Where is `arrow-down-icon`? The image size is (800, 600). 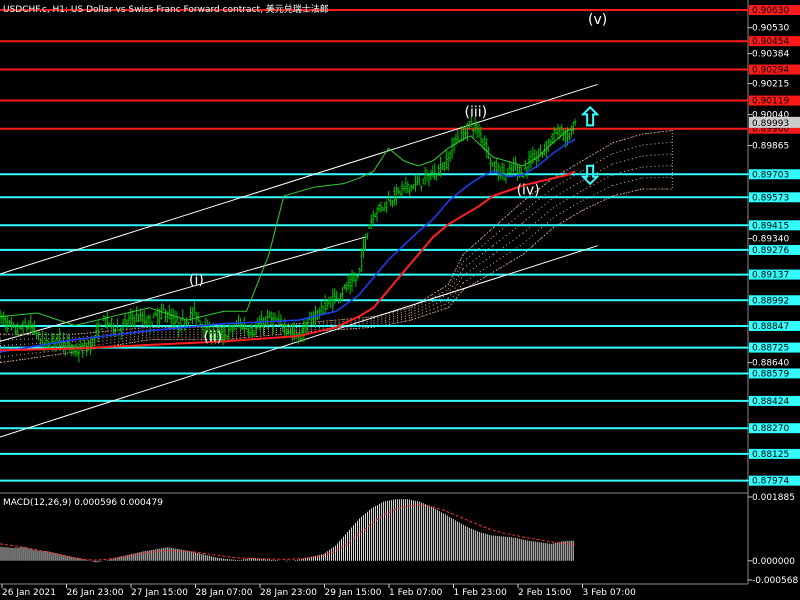 arrow-down-icon is located at coordinates (590, 175).